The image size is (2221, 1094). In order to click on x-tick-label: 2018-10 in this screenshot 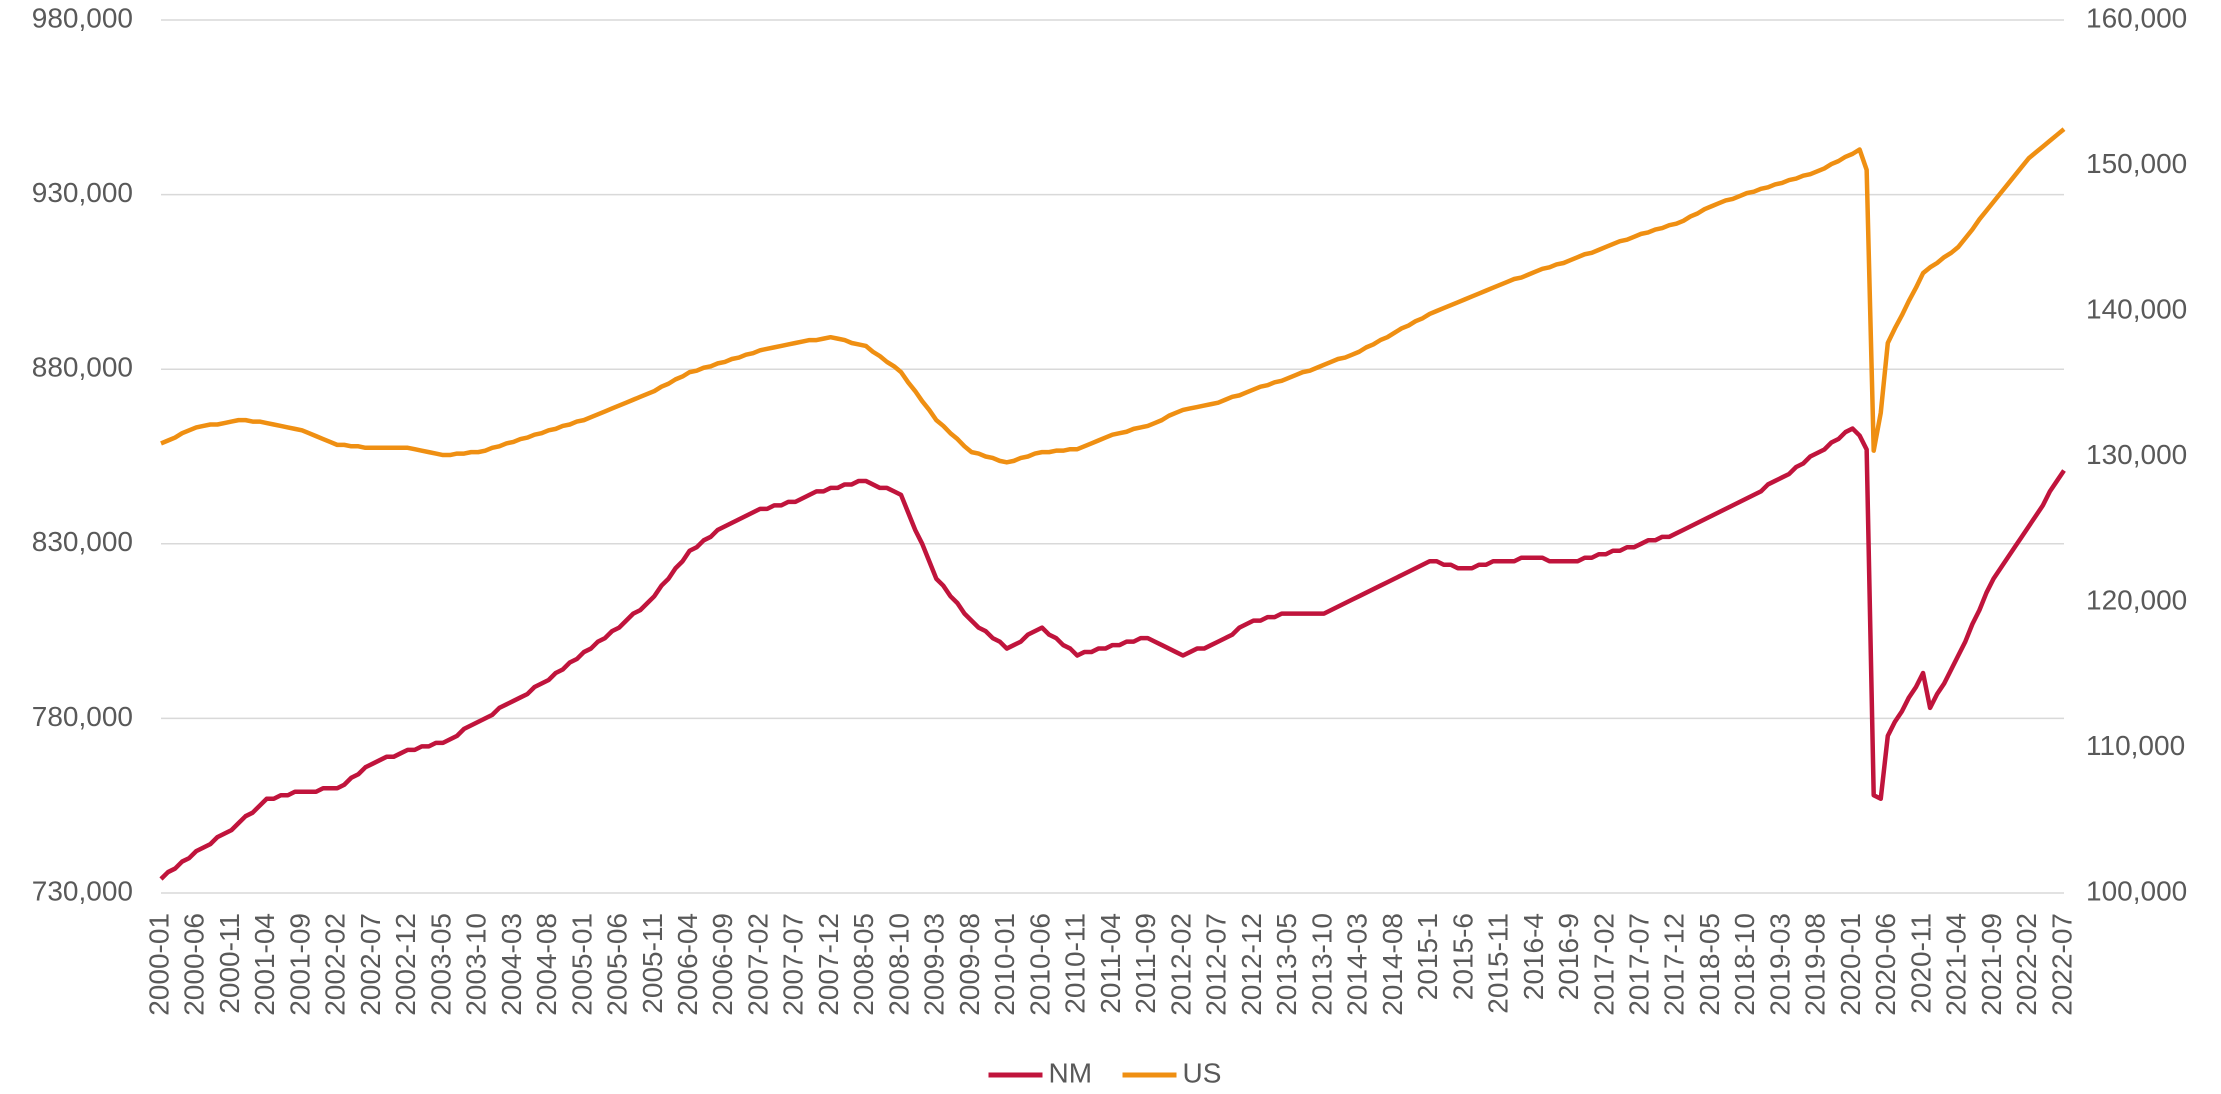, I will do `click(1744, 964)`.